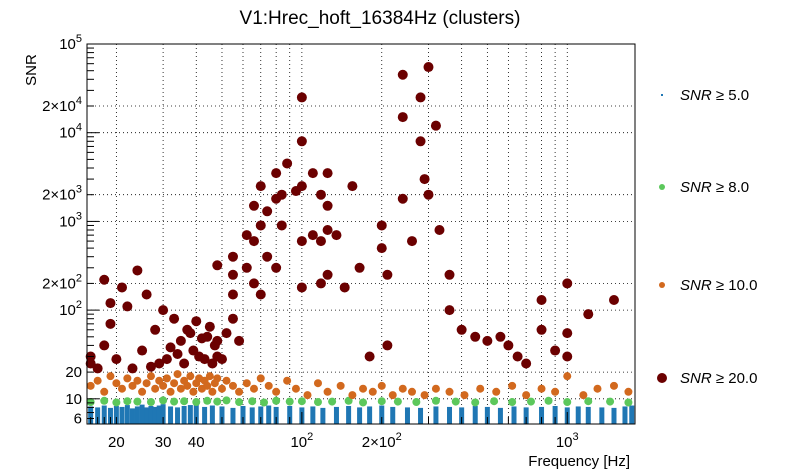 This screenshot has height=472, width=805. Describe the element at coordinates (116, 442) in the screenshot. I see `x-tick-label: 20` at that location.